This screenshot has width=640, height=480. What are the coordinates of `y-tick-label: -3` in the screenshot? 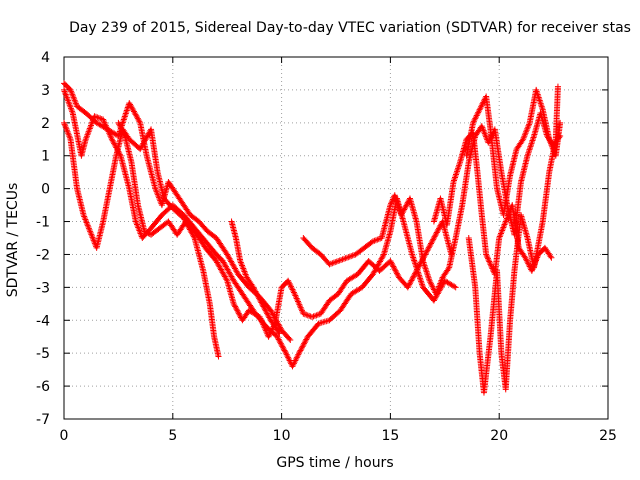 It's located at (43, 288).